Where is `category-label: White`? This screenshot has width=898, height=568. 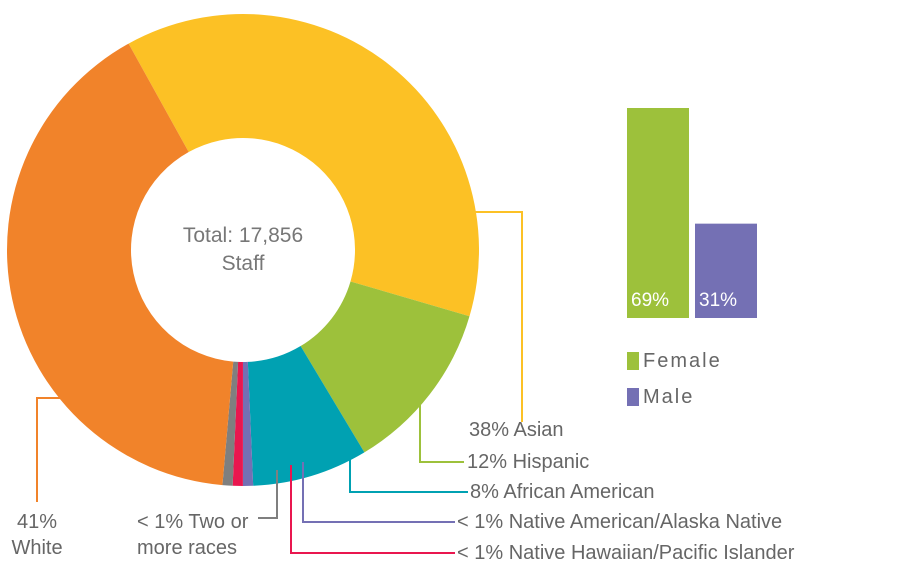
category-label: White is located at coordinates (37, 548).